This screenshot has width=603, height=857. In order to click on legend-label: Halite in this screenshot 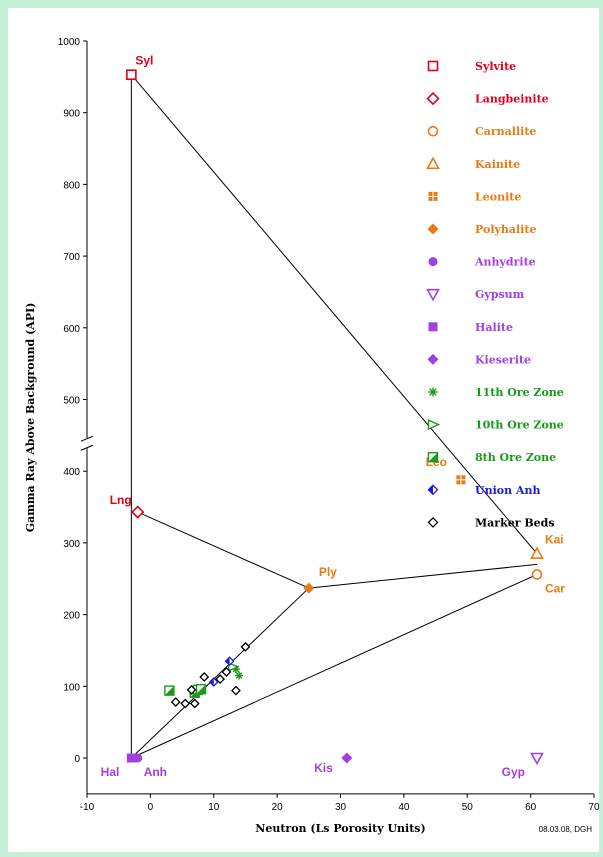, I will do `click(494, 327)`.